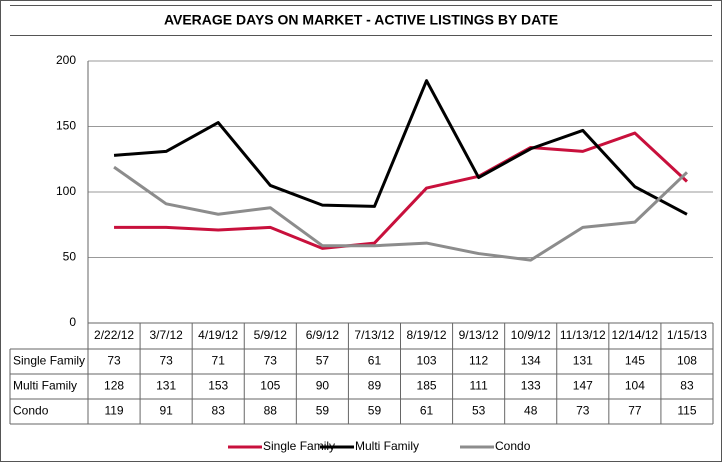 The image size is (722, 462). I want to click on y-tick-label: 0, so click(72, 322).